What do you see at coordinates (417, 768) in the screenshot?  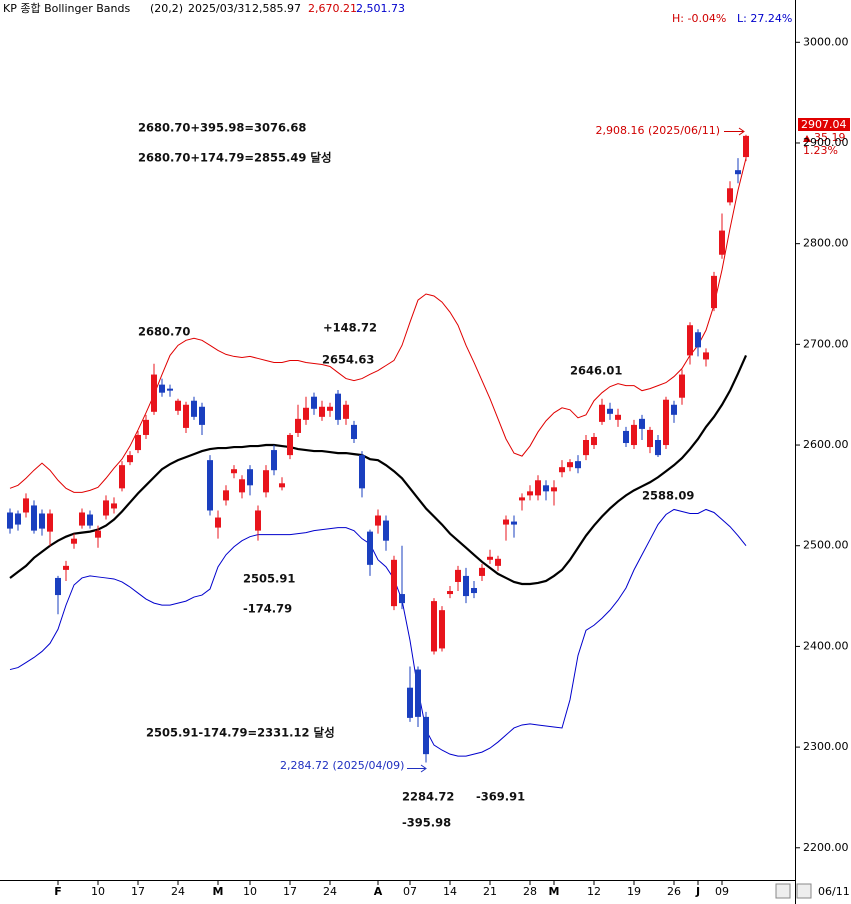 I see `low-arrow` at bounding box center [417, 768].